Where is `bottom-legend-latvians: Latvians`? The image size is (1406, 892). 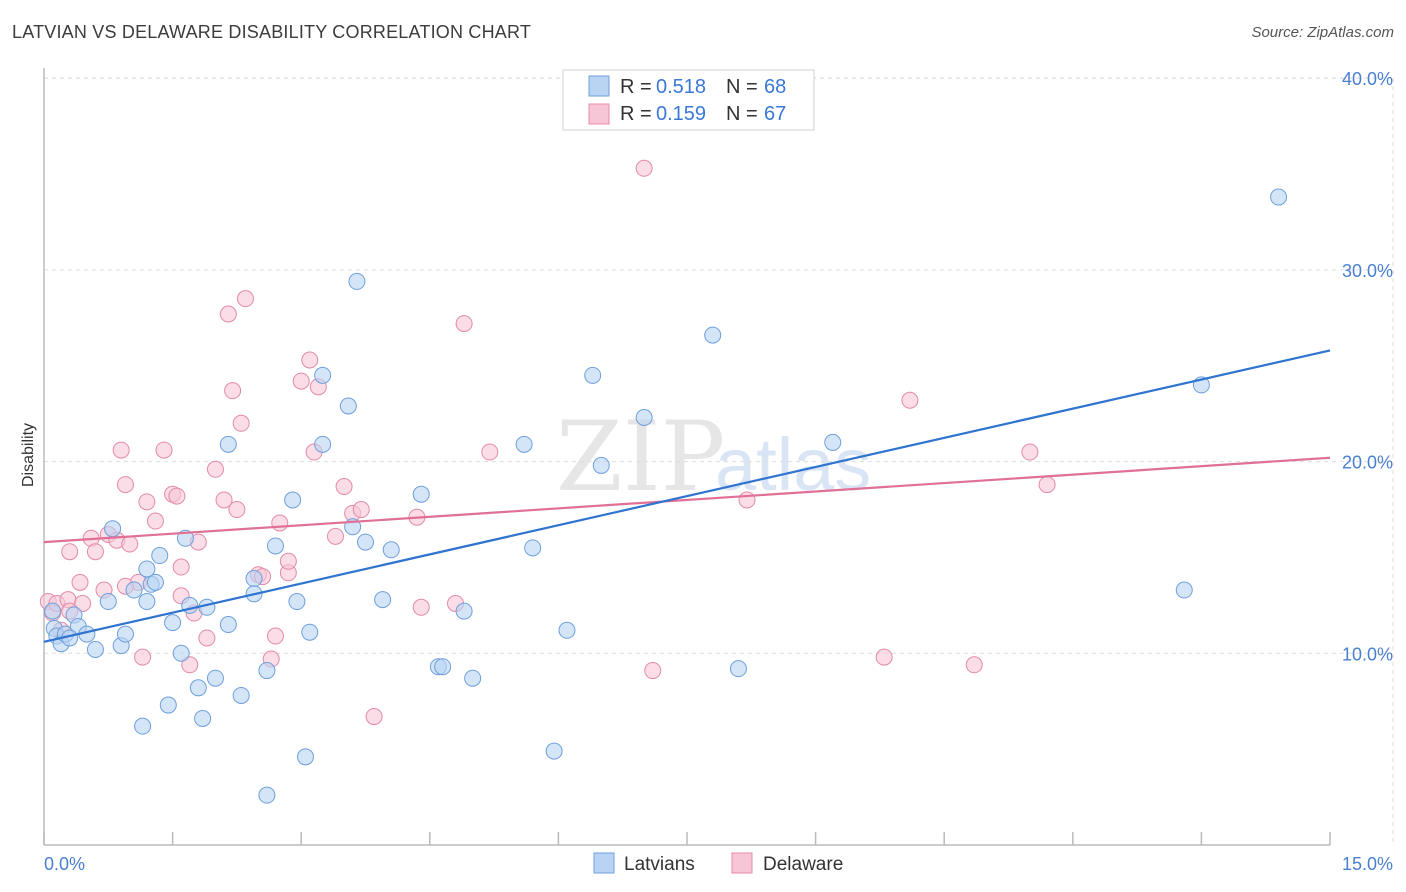 bottom-legend-latvians: Latvians is located at coordinates (659, 864).